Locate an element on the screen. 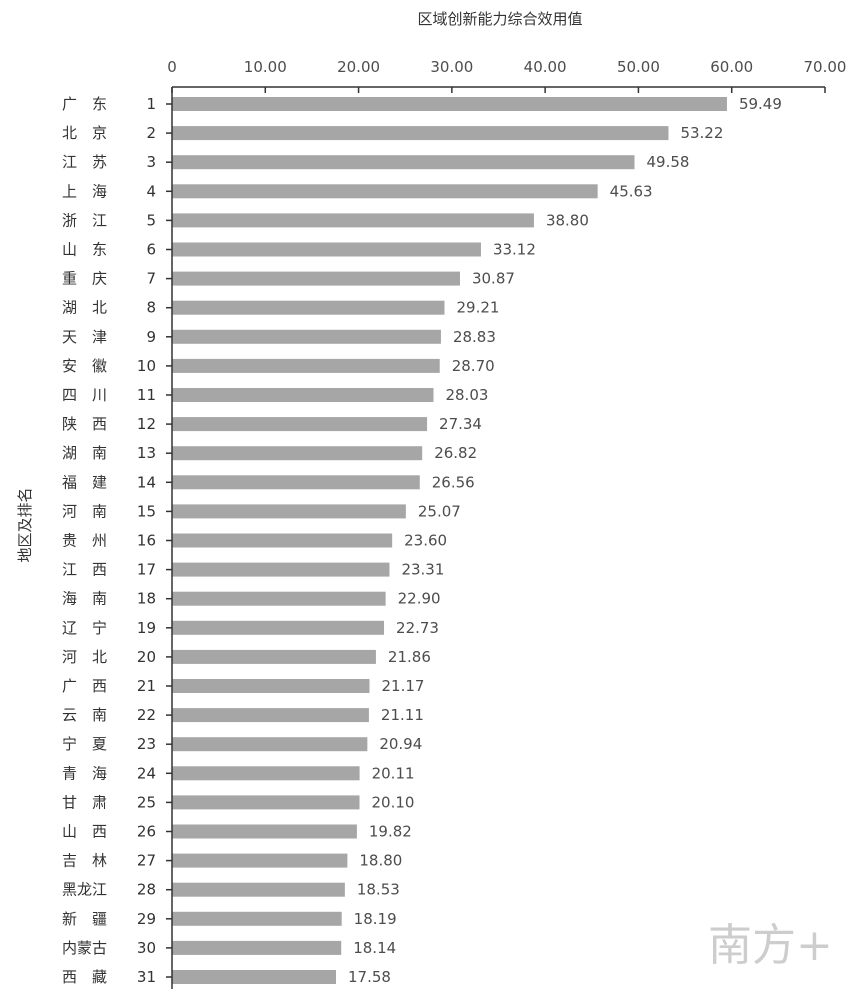 This screenshot has width=853, height=1000. x-tick-label: 50.00 is located at coordinates (638, 67).